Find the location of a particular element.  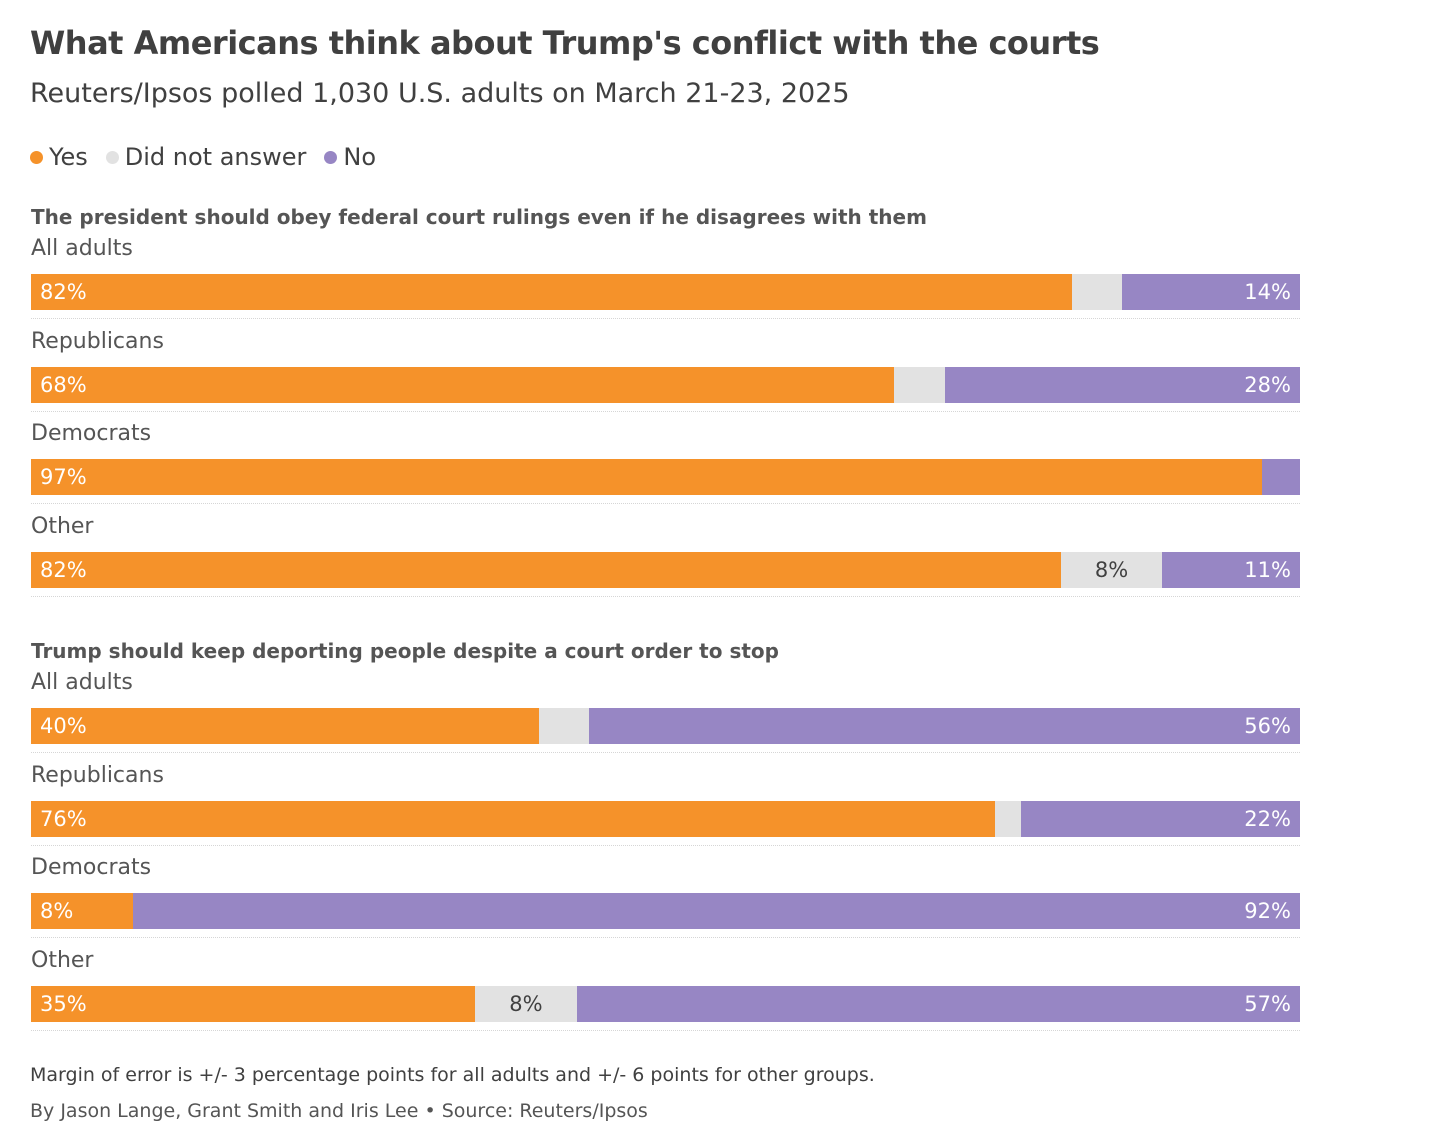

stacked-bar: 68% 28% is located at coordinates (665, 384).